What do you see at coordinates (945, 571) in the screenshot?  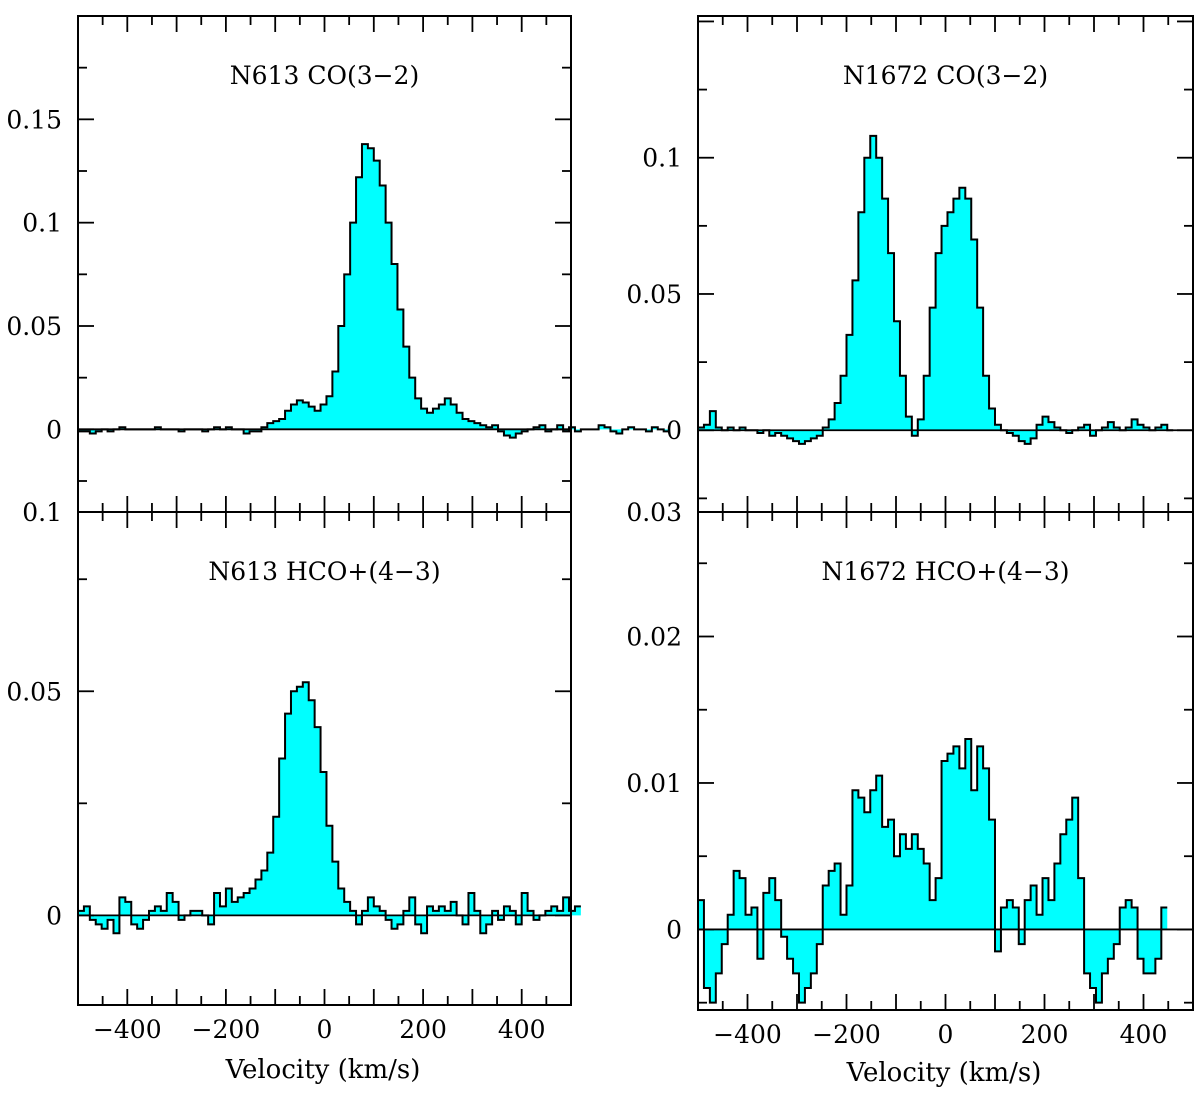 I see `panel-title: N1672 HCO+(4−3)` at bounding box center [945, 571].